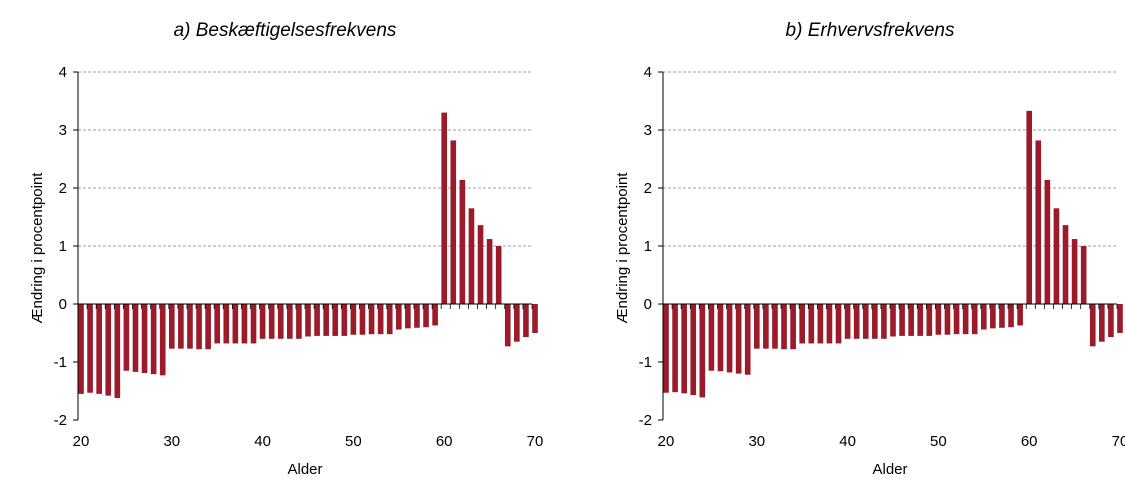 This screenshot has width=1125, height=479. I want to click on grid-layer, so click(305, 159).